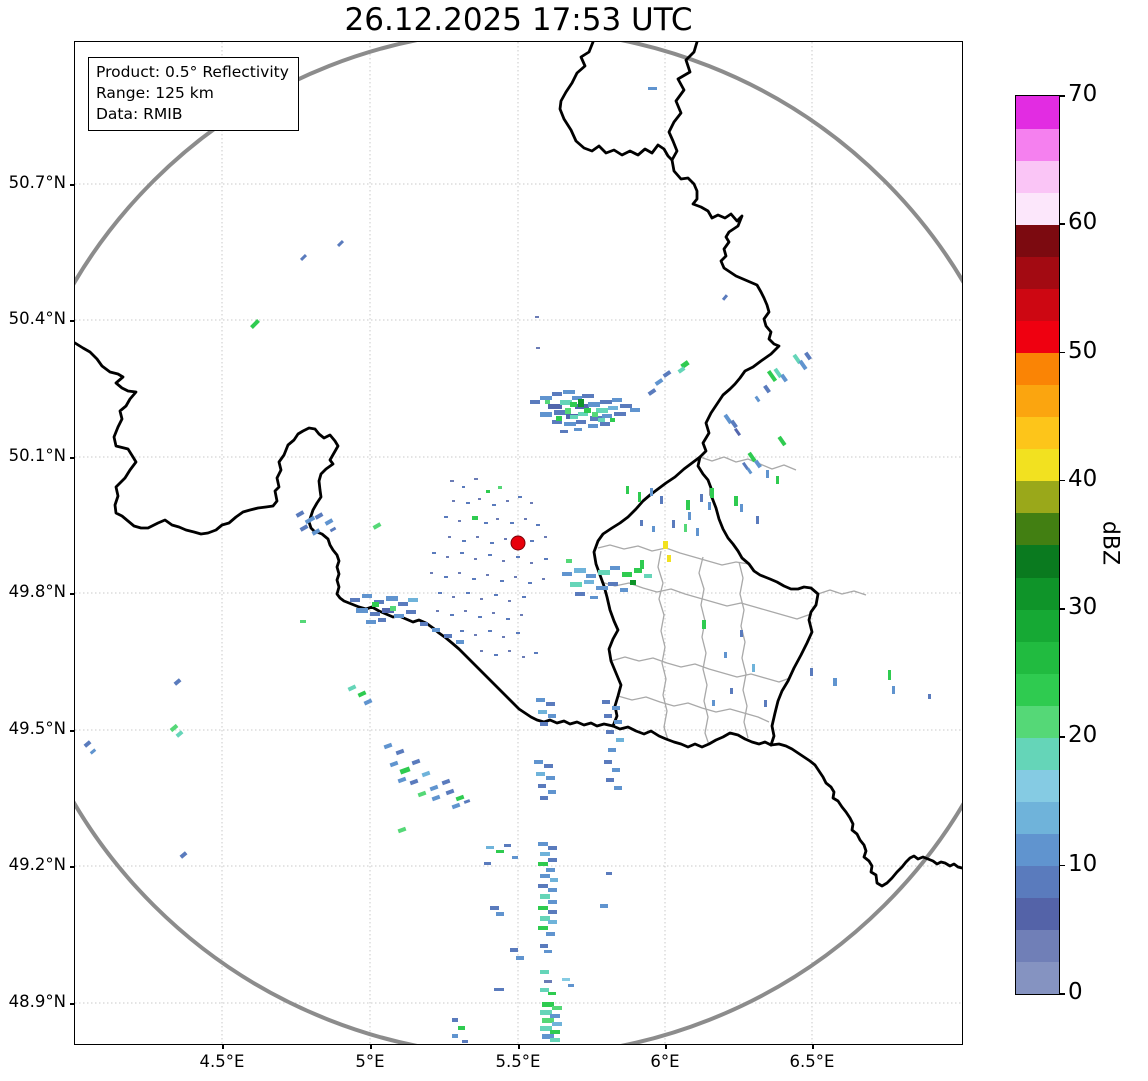 The height and width of the screenshot is (1081, 1148). Describe the element at coordinates (1075, 992) in the screenshot. I see `colorbar-tick-label: 0` at that location.